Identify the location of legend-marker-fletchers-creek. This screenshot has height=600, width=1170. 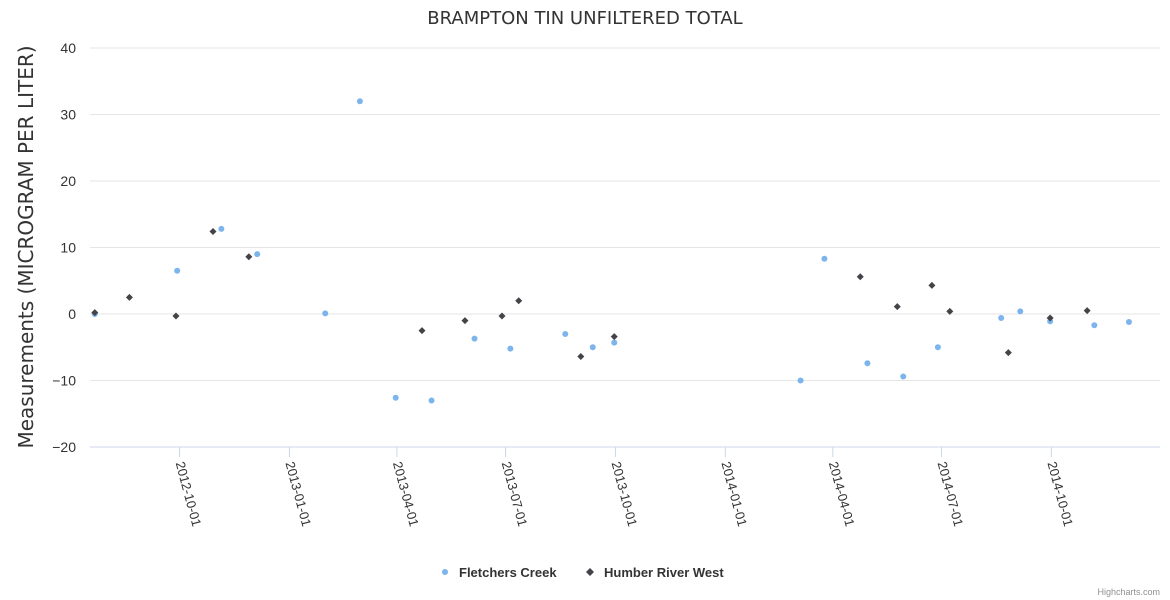
(445, 572).